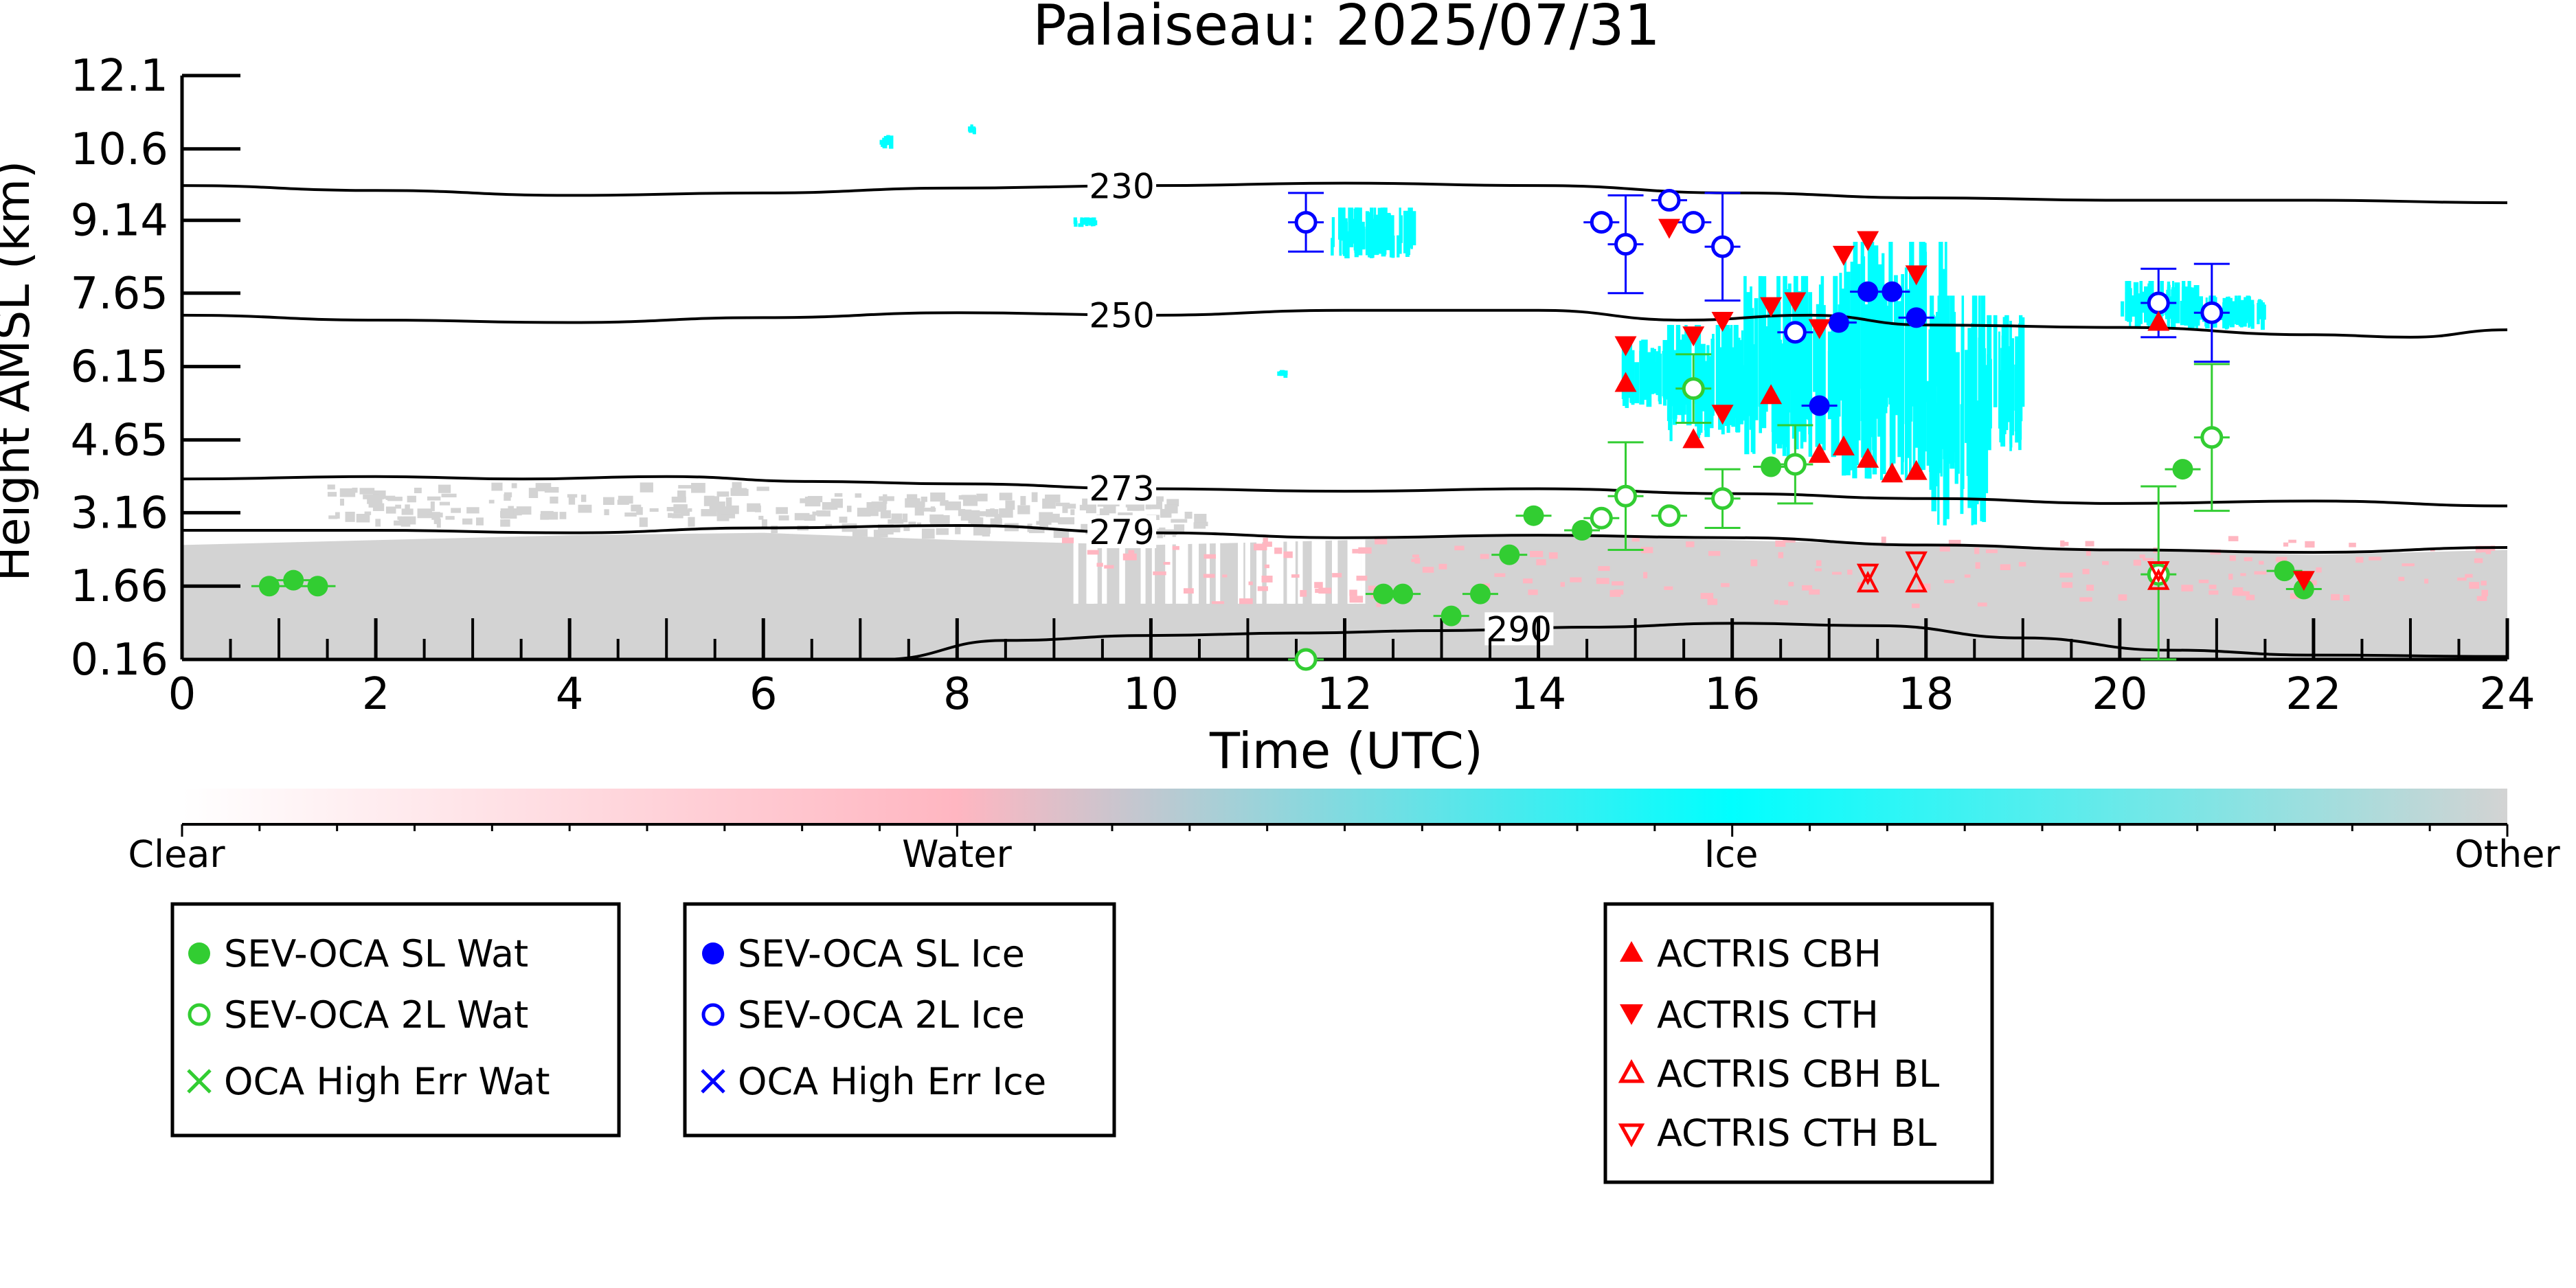 Image resolution: width=2576 pixels, height=1288 pixels. Describe the element at coordinates (1121, 315) in the screenshot. I see `contour-label-250: 250` at that location.